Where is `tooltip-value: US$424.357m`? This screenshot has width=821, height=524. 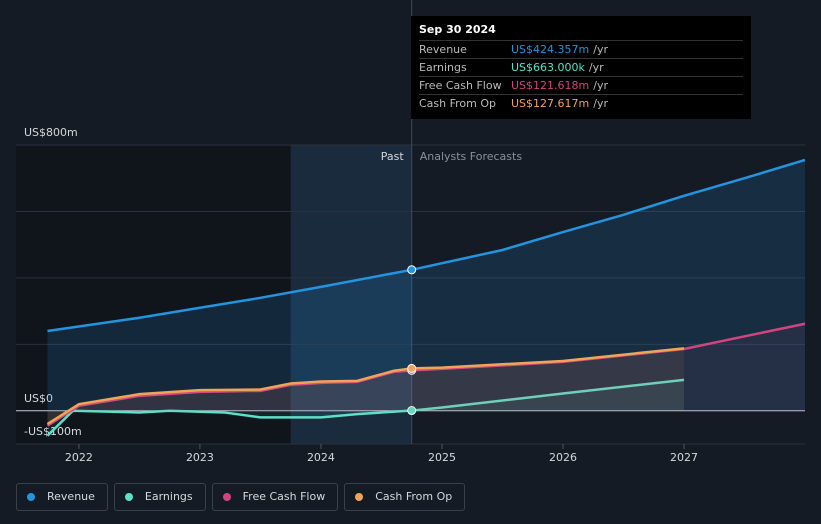 tooltip-value: US$424.357m is located at coordinates (550, 49).